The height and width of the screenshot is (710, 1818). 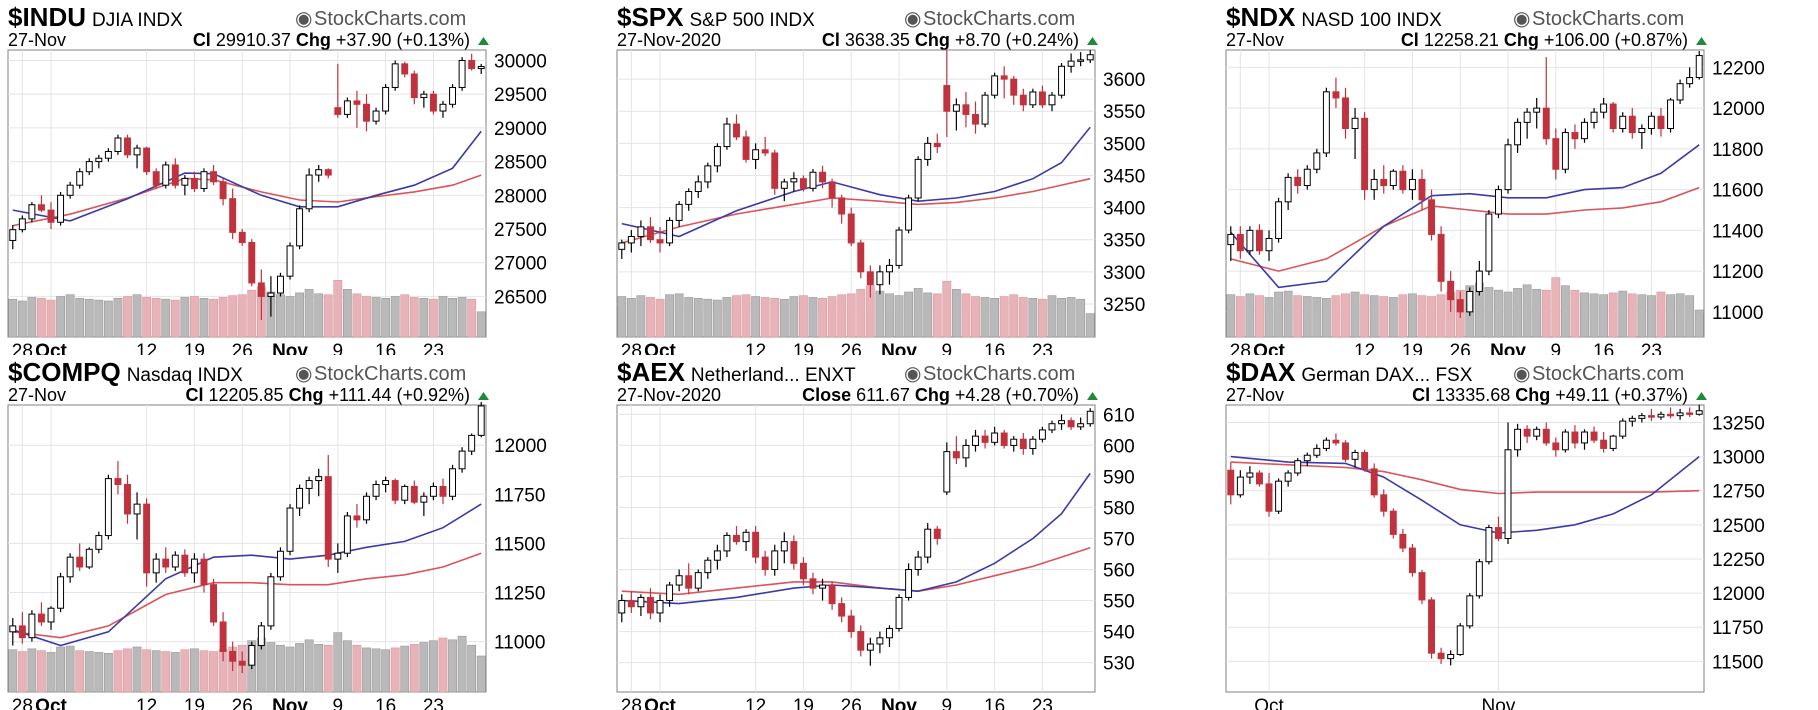 What do you see at coordinates (1465, 478) in the screenshot?
I see `moving-average-slow-line` at bounding box center [1465, 478].